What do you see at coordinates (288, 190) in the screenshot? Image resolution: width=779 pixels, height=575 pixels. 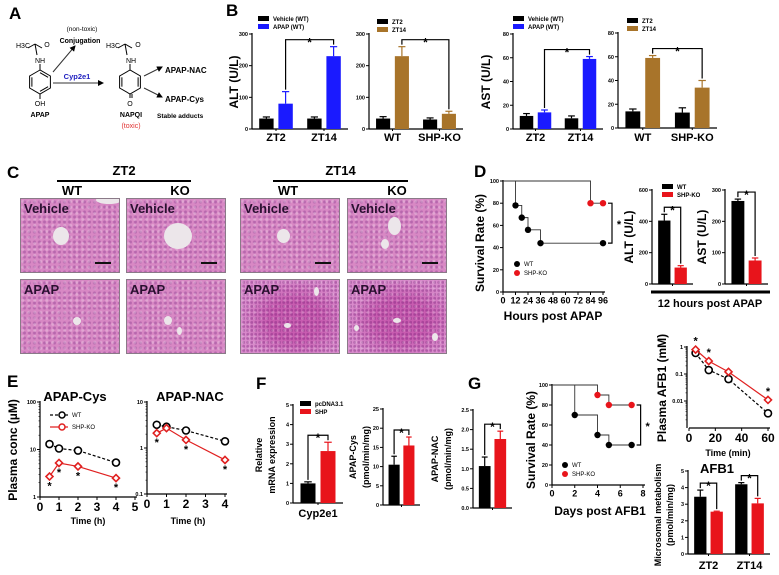 I see `col-header-wt: WT` at bounding box center [288, 190].